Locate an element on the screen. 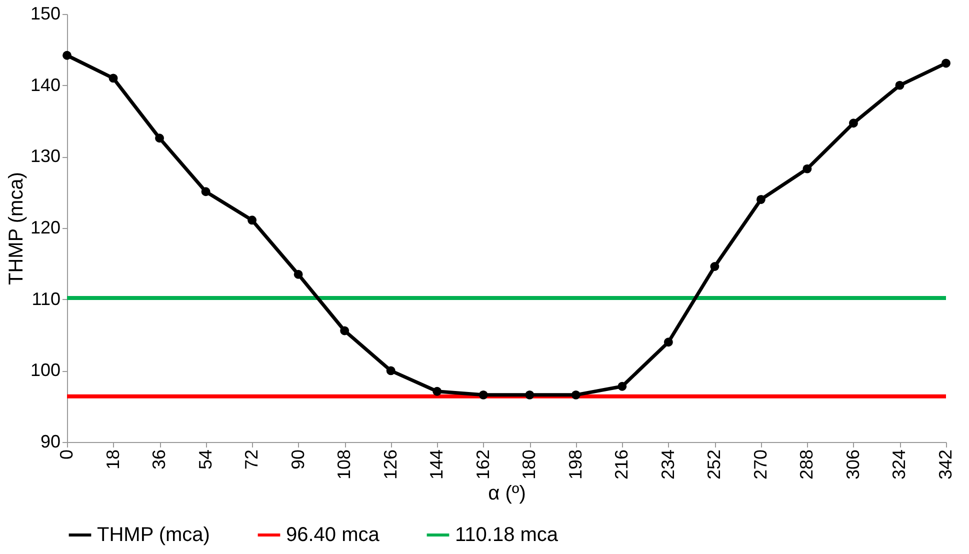 Image resolution: width=969 pixels, height=554 pixels. x-tick-label: 342 is located at coordinates (946, 465).